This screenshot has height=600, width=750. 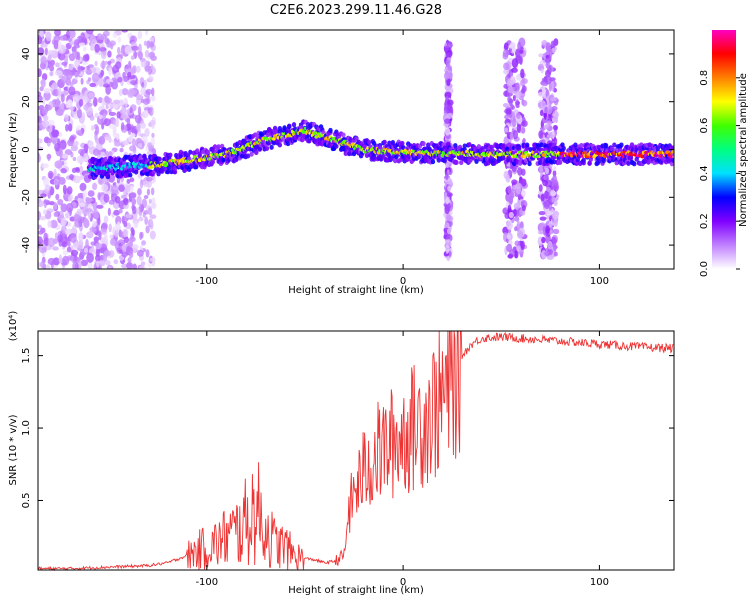 What do you see at coordinates (356, 590) in the screenshot?
I see `snr-x-axis-label: Height of straight line (km)` at bounding box center [356, 590].